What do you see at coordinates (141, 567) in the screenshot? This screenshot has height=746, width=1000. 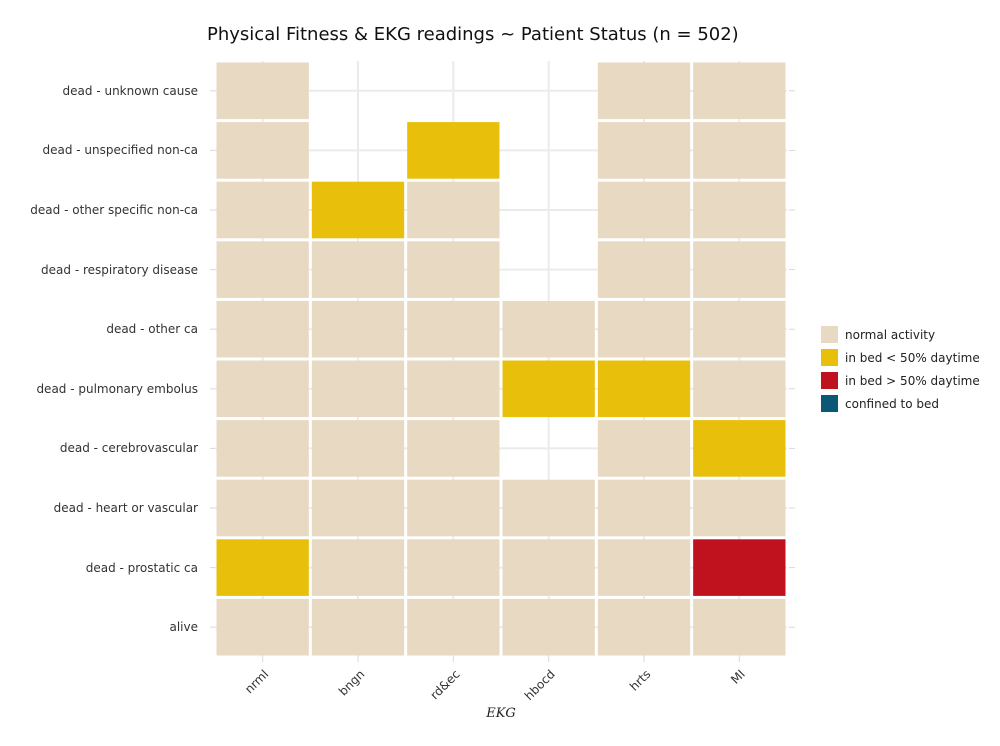 I see `y-tick-label: dead - prostatic ca` at bounding box center [141, 567].